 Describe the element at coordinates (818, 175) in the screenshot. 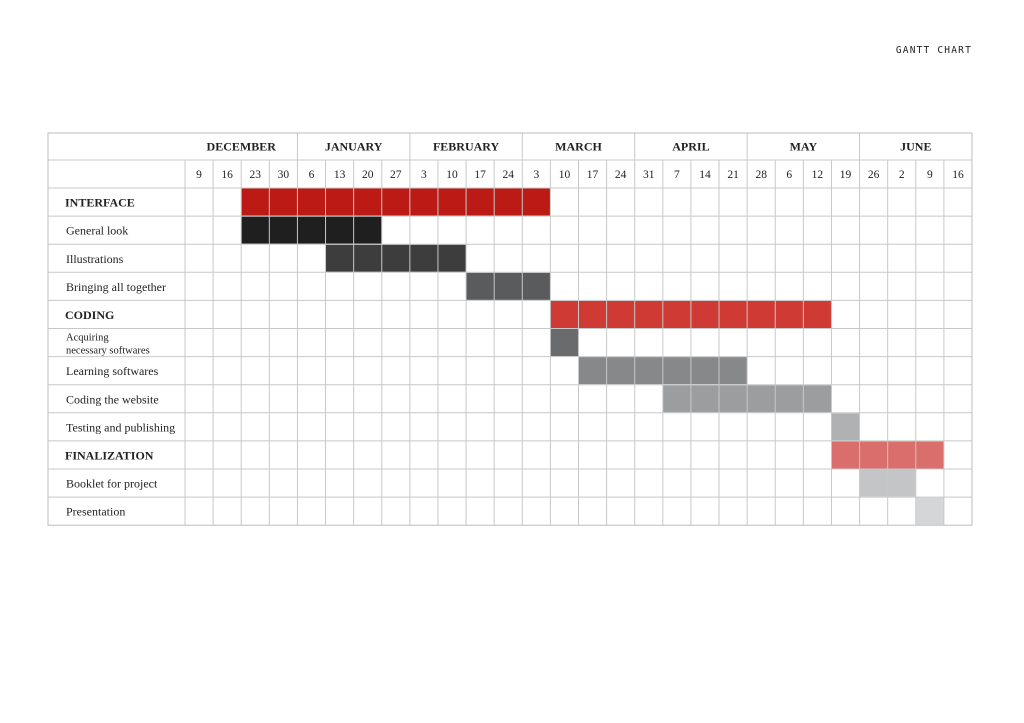

I see `week-label: 12` at that location.